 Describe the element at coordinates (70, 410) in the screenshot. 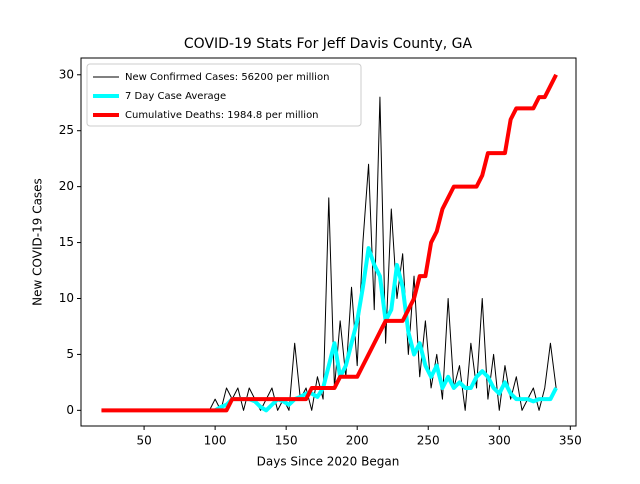

I see `y-tick-label: 0` at that location.